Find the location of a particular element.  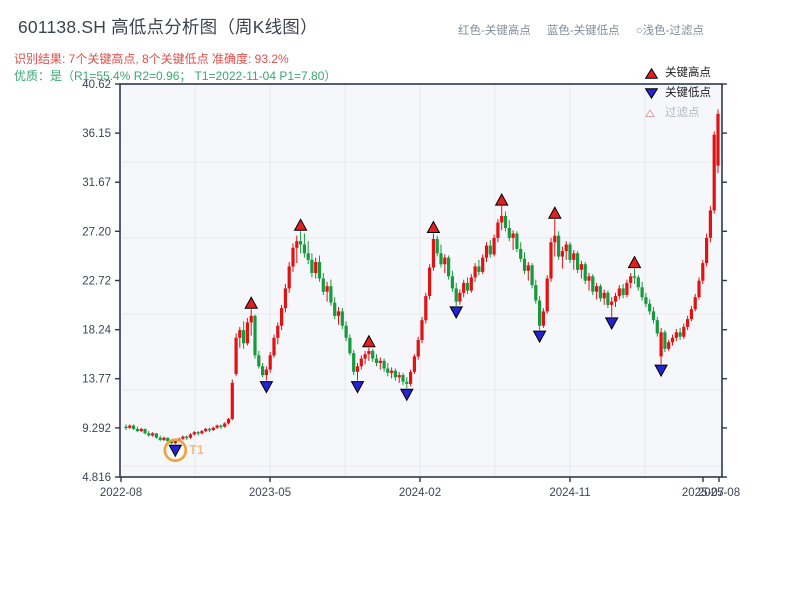

light-open-triangle-icon is located at coordinates (650, 112).